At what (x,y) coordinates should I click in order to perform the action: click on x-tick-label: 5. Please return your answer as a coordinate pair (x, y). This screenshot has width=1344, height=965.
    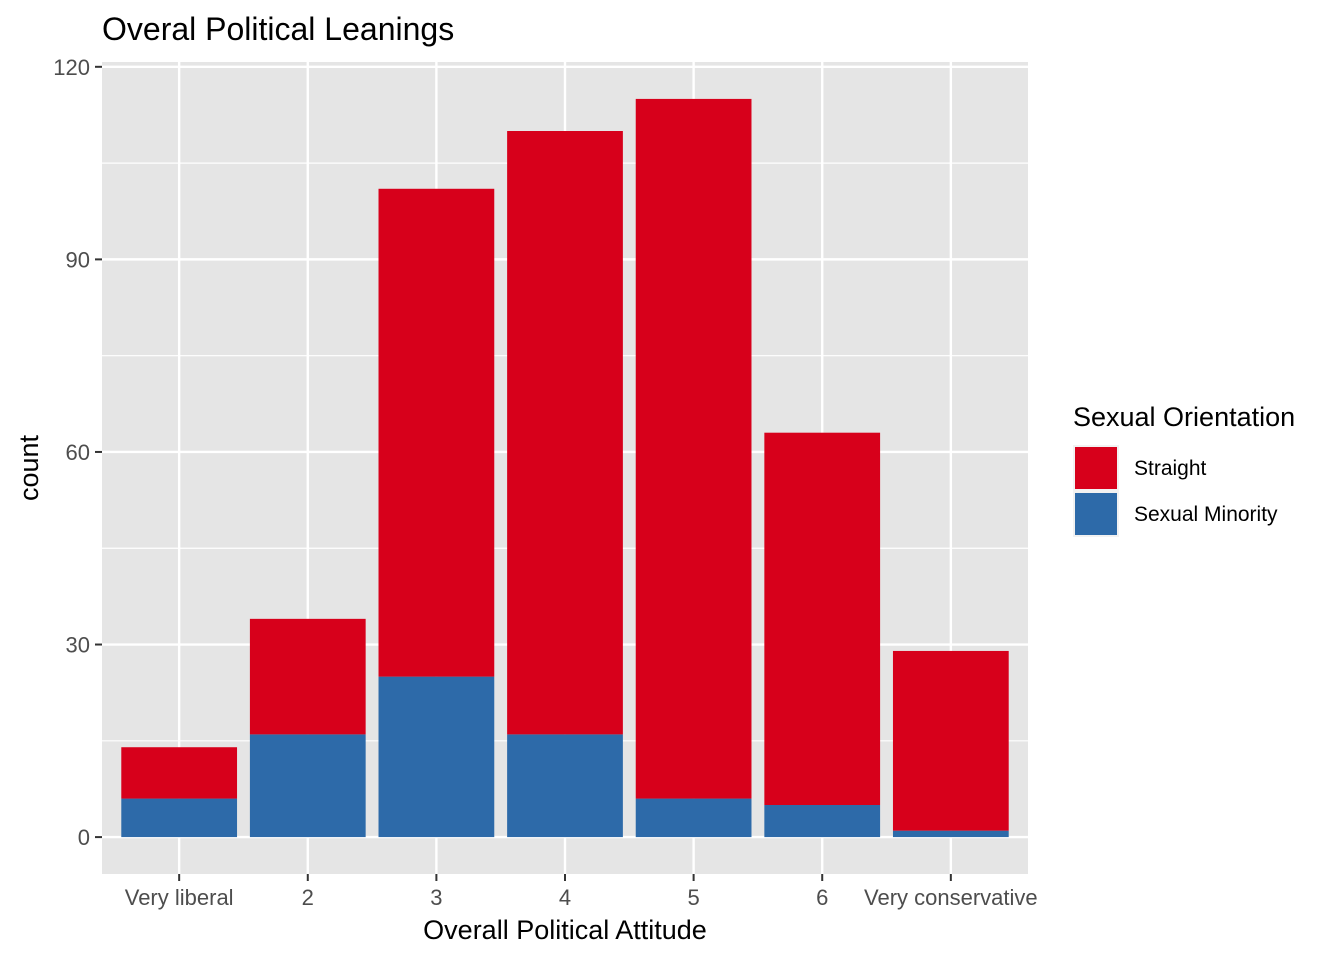
    Looking at the image, I should click on (693, 897).